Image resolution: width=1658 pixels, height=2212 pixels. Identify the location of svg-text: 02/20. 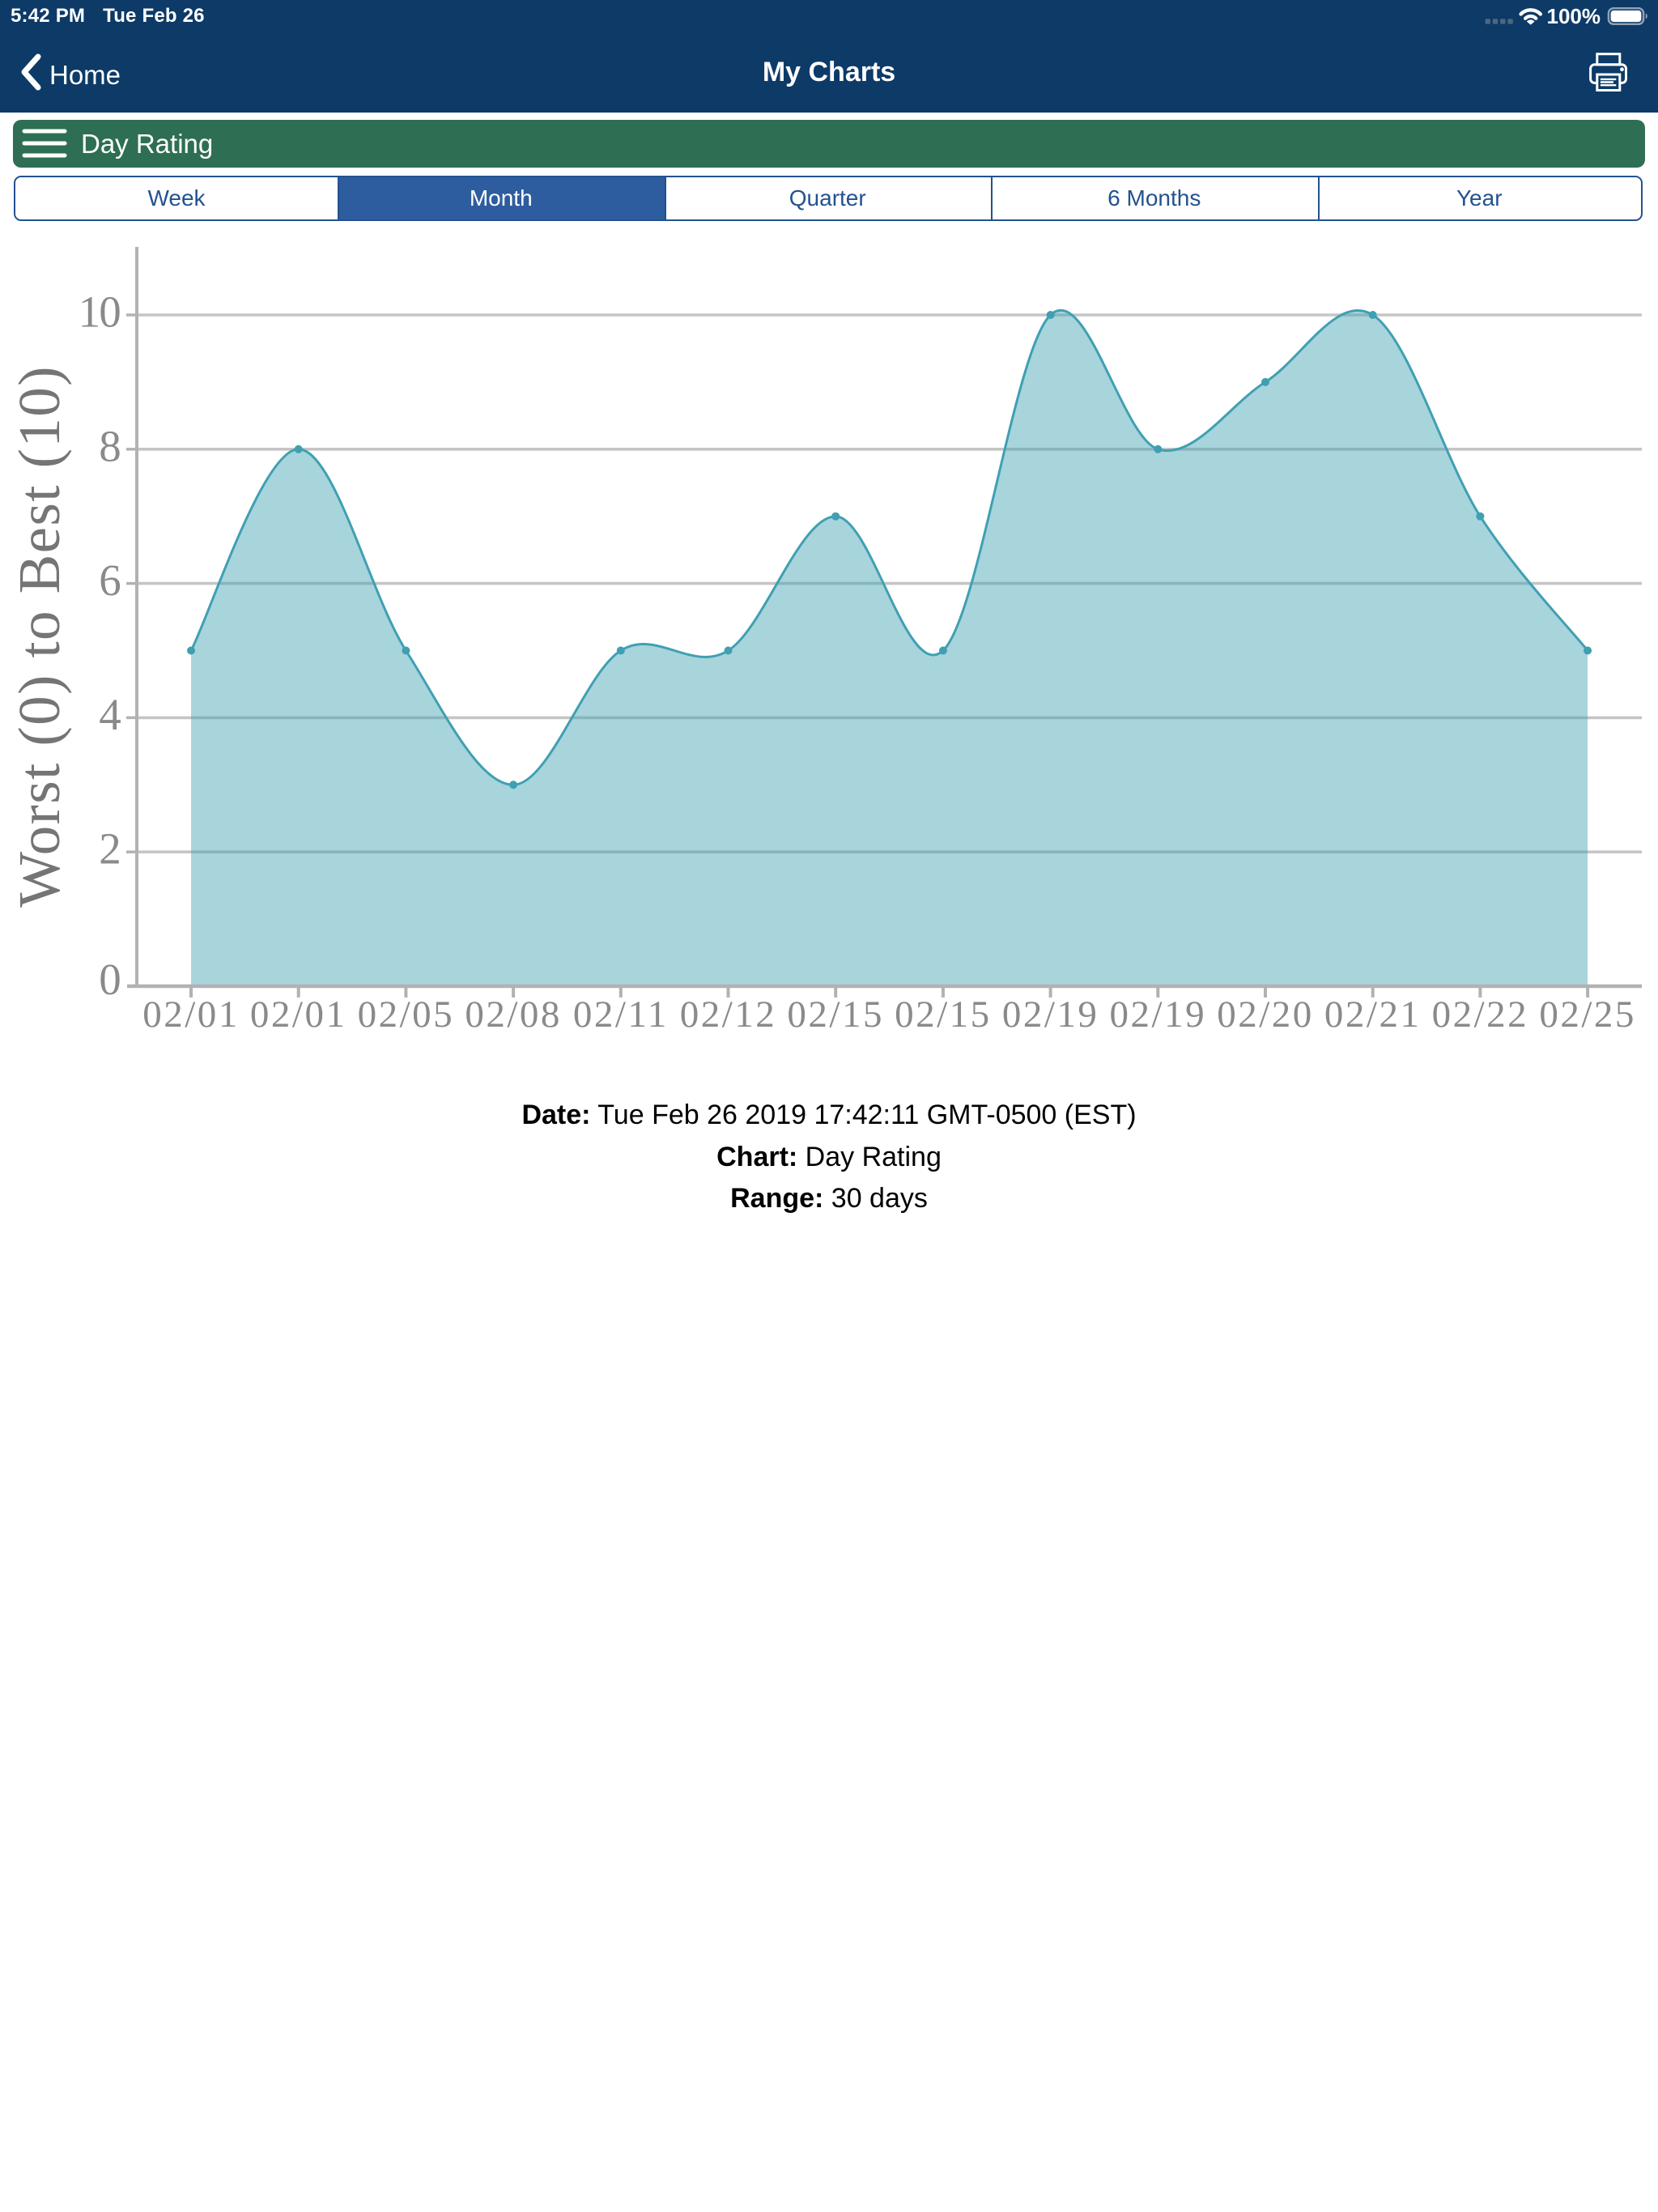
(1265, 1015).